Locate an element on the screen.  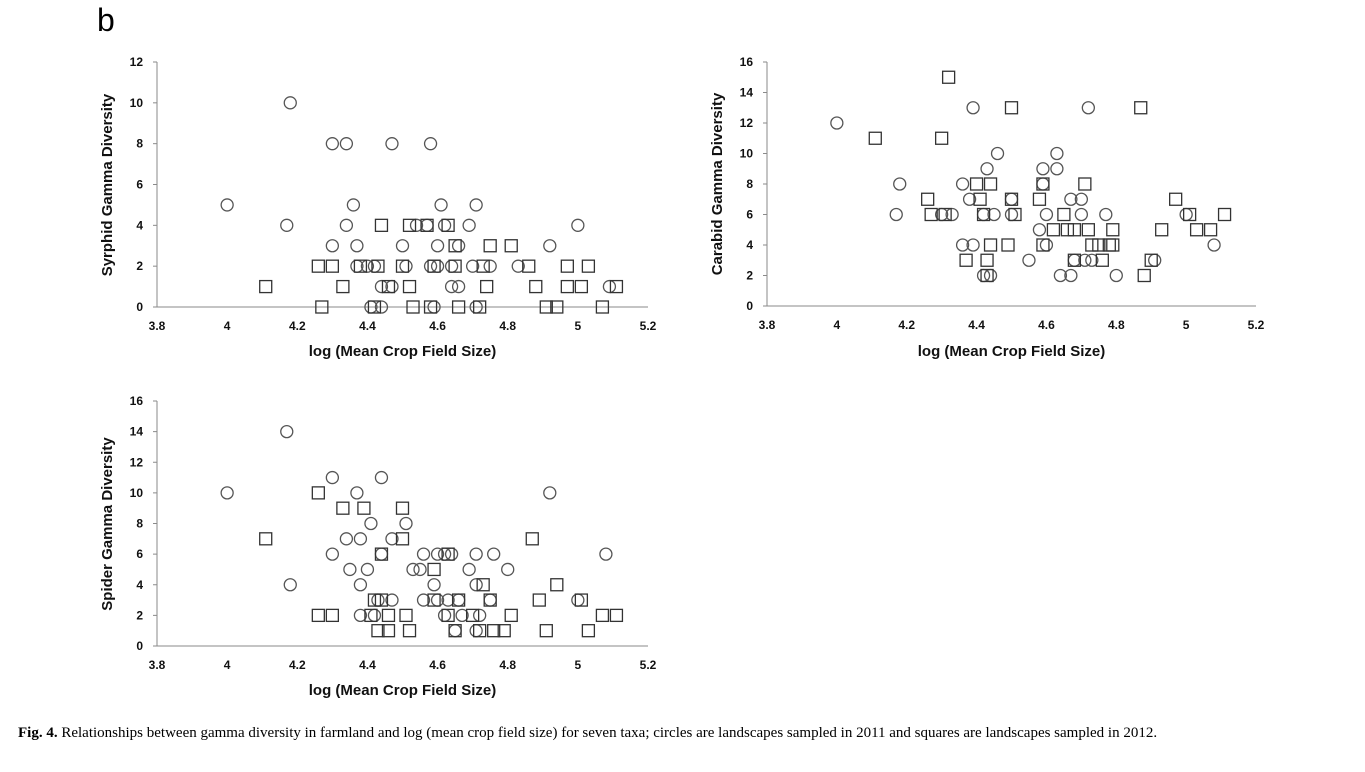
x-tick-label: 4.2 is located at coordinates (906, 325).